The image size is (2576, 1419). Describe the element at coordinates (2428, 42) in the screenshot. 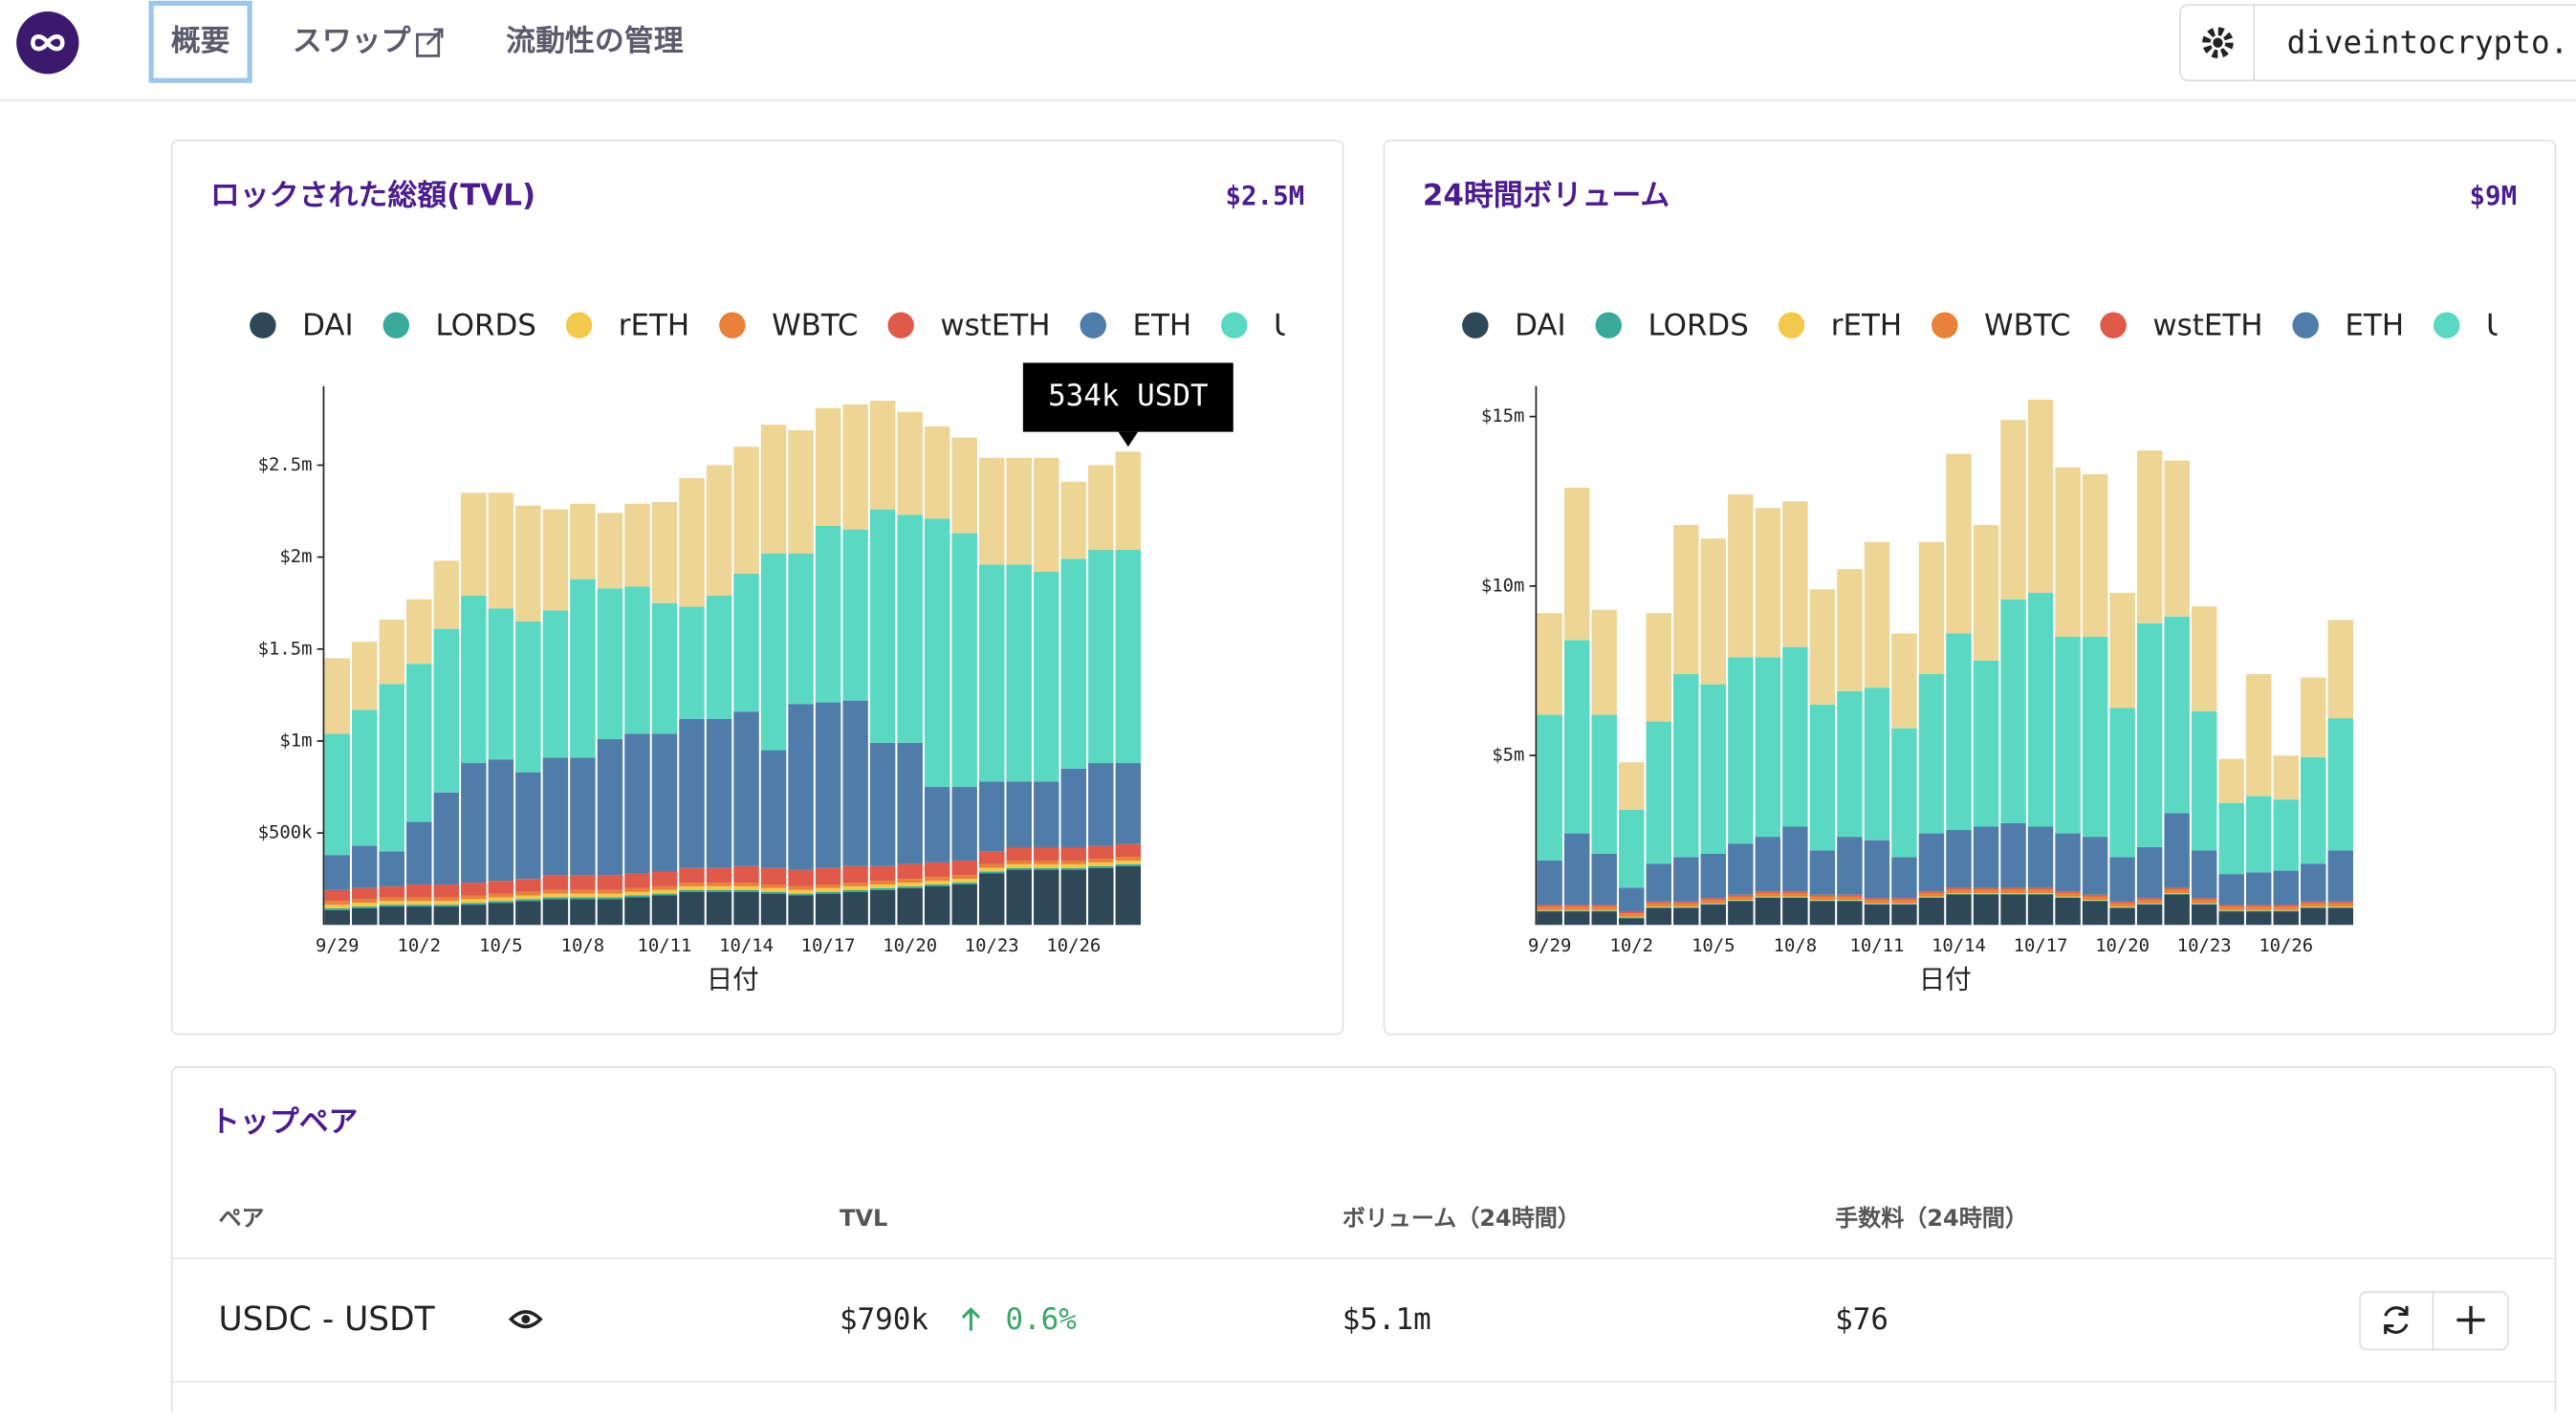

I see `account-name: diveintocrypto.` at that location.